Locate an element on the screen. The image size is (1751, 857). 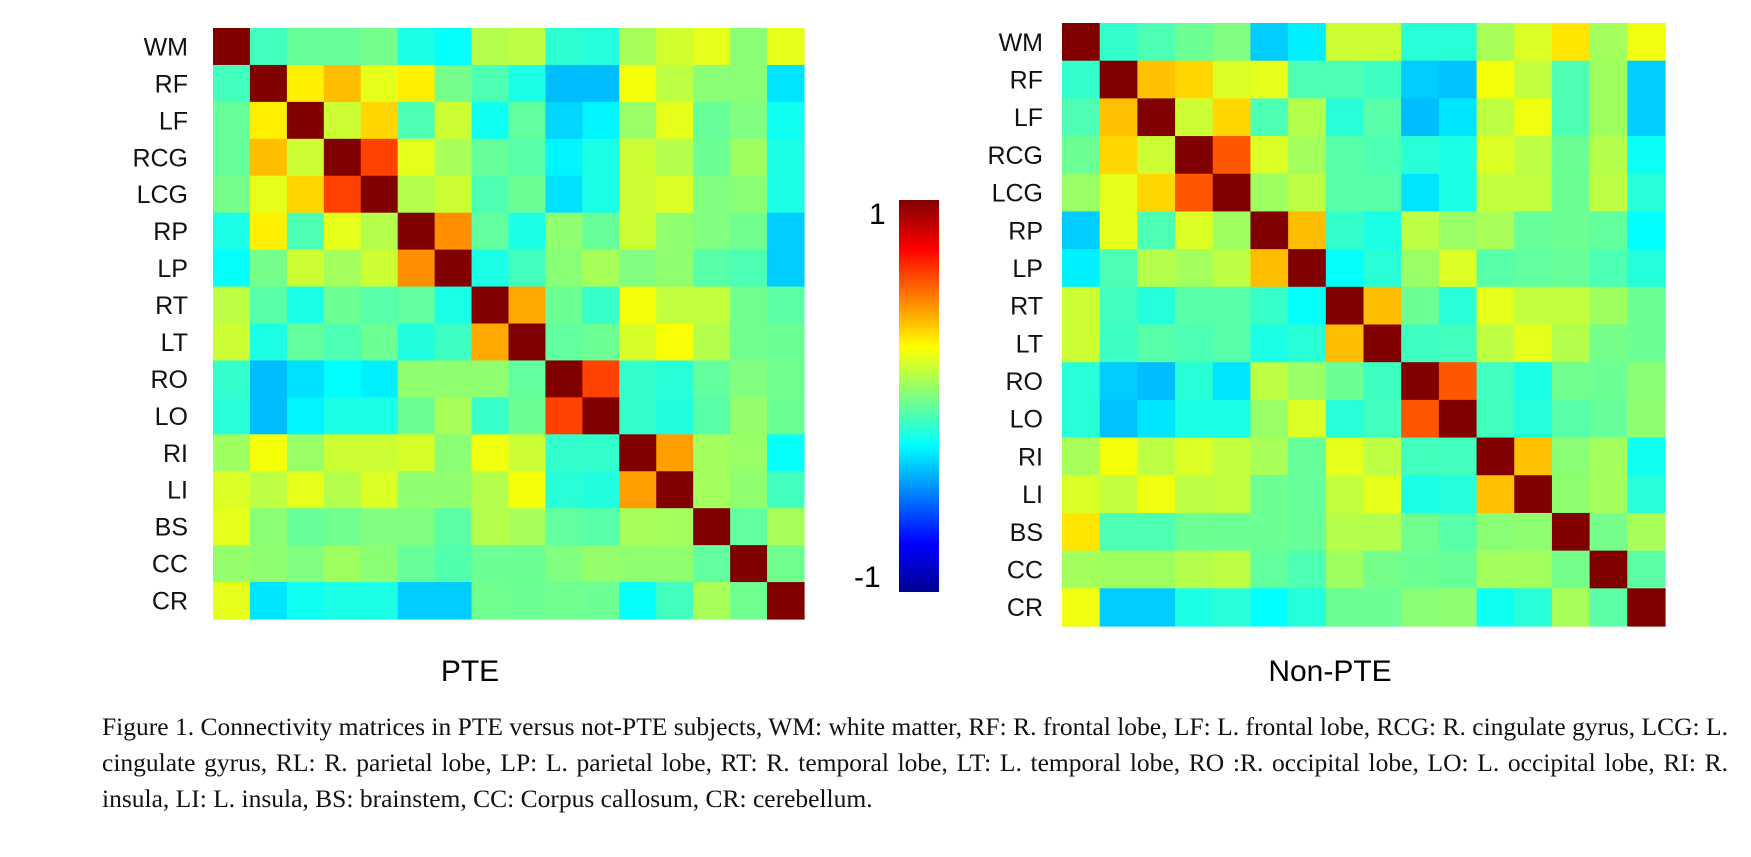
heatmap-cell-LCG-BS is located at coordinates (712, 194).